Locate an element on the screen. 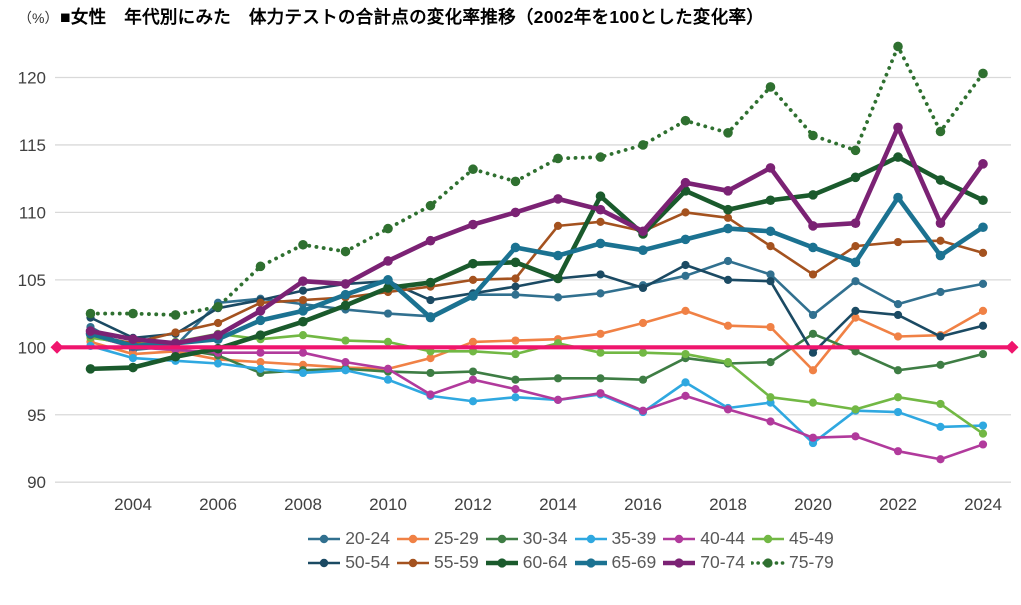 The image size is (1021, 605). x-tick-2008: 2008 is located at coordinates (303, 504).